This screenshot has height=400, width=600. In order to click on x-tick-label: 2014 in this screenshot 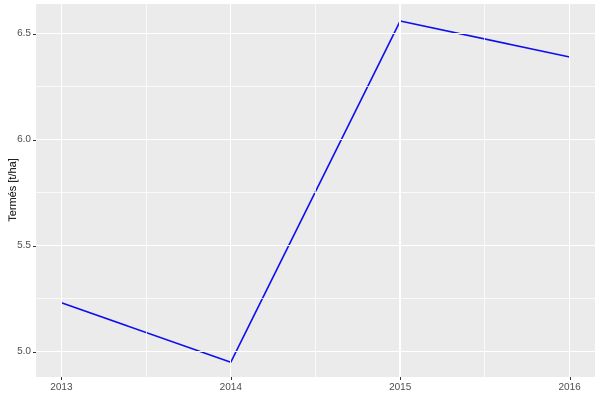, I will do `click(230, 387)`.